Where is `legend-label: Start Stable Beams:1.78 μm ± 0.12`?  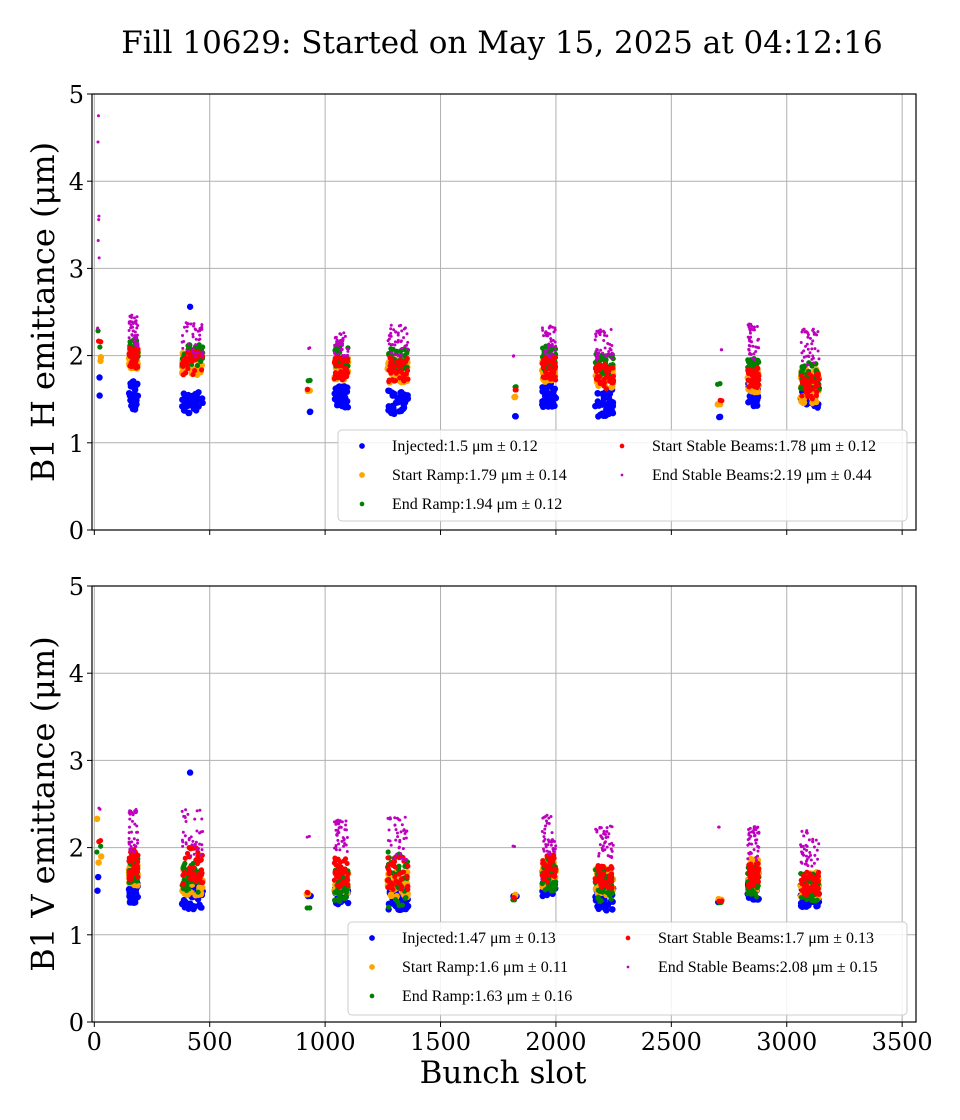
legend-label: Start Stable Beams:1.78 μm ± 0.12 is located at coordinates (764, 446).